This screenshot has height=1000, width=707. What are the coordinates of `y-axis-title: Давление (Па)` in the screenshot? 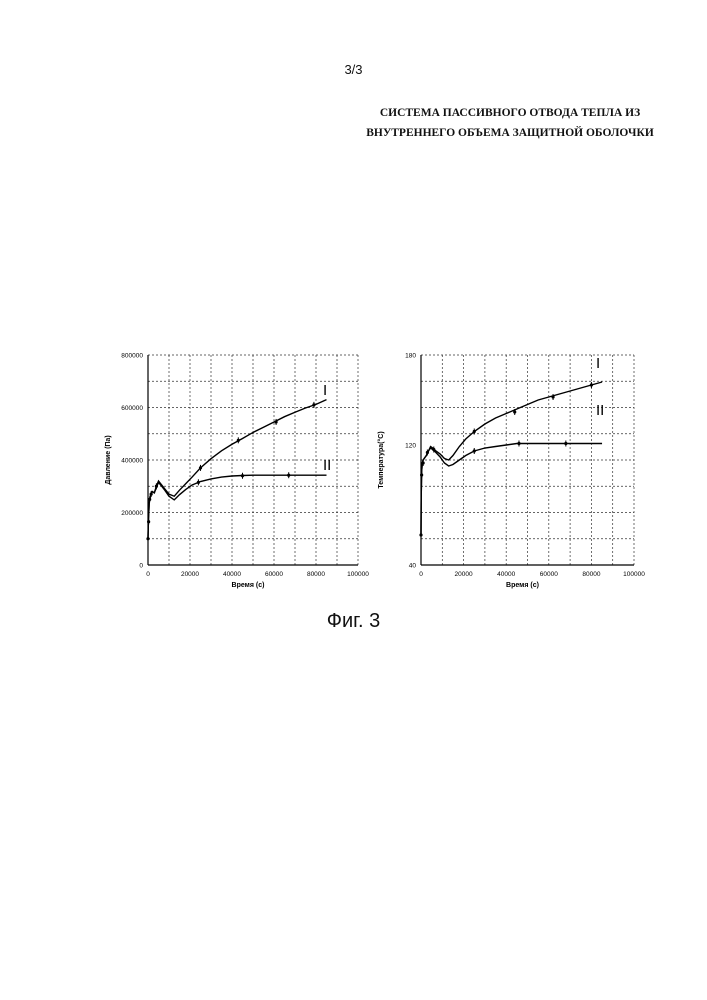 It's located at (108, 459).